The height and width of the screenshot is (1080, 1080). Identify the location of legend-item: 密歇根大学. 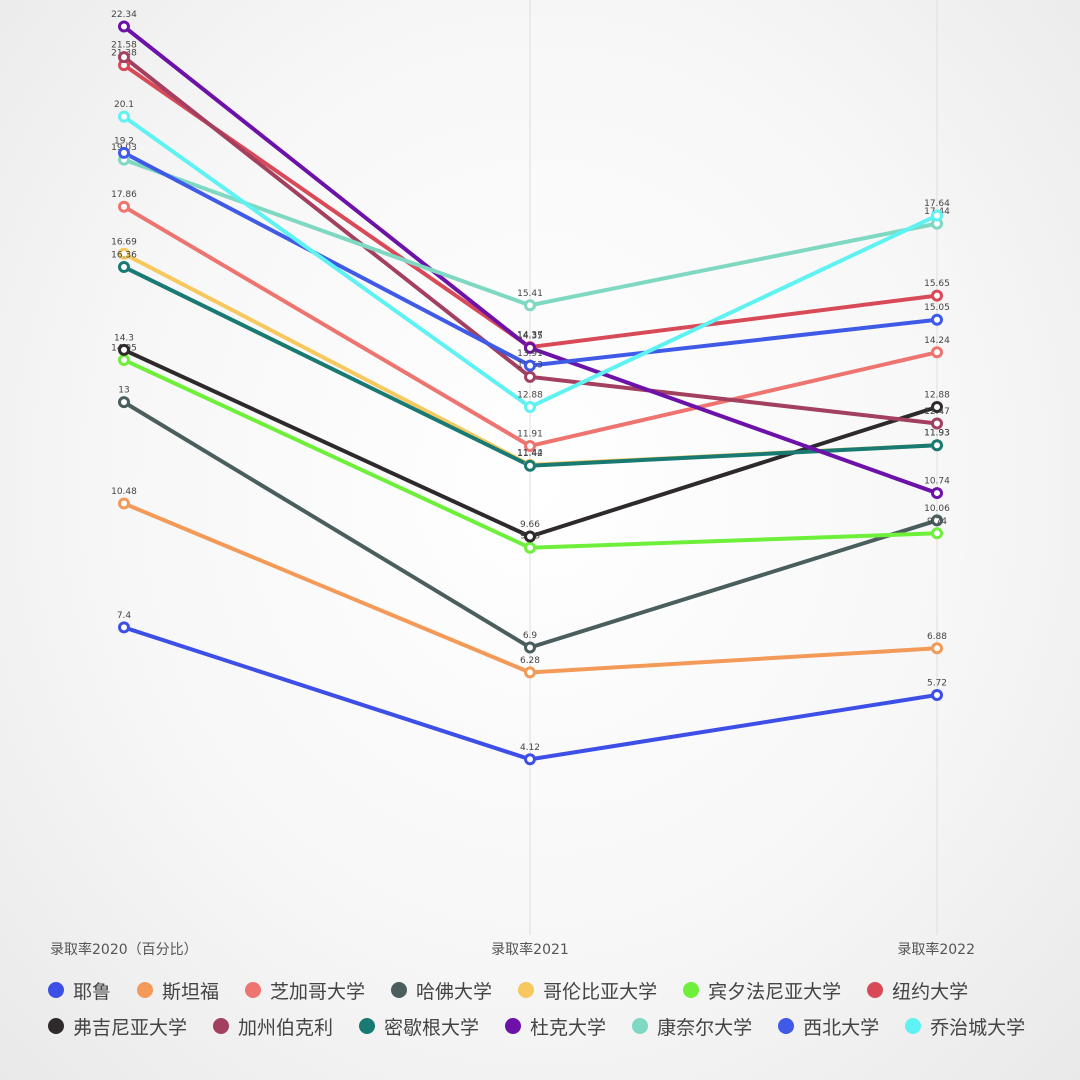
(419, 1026).